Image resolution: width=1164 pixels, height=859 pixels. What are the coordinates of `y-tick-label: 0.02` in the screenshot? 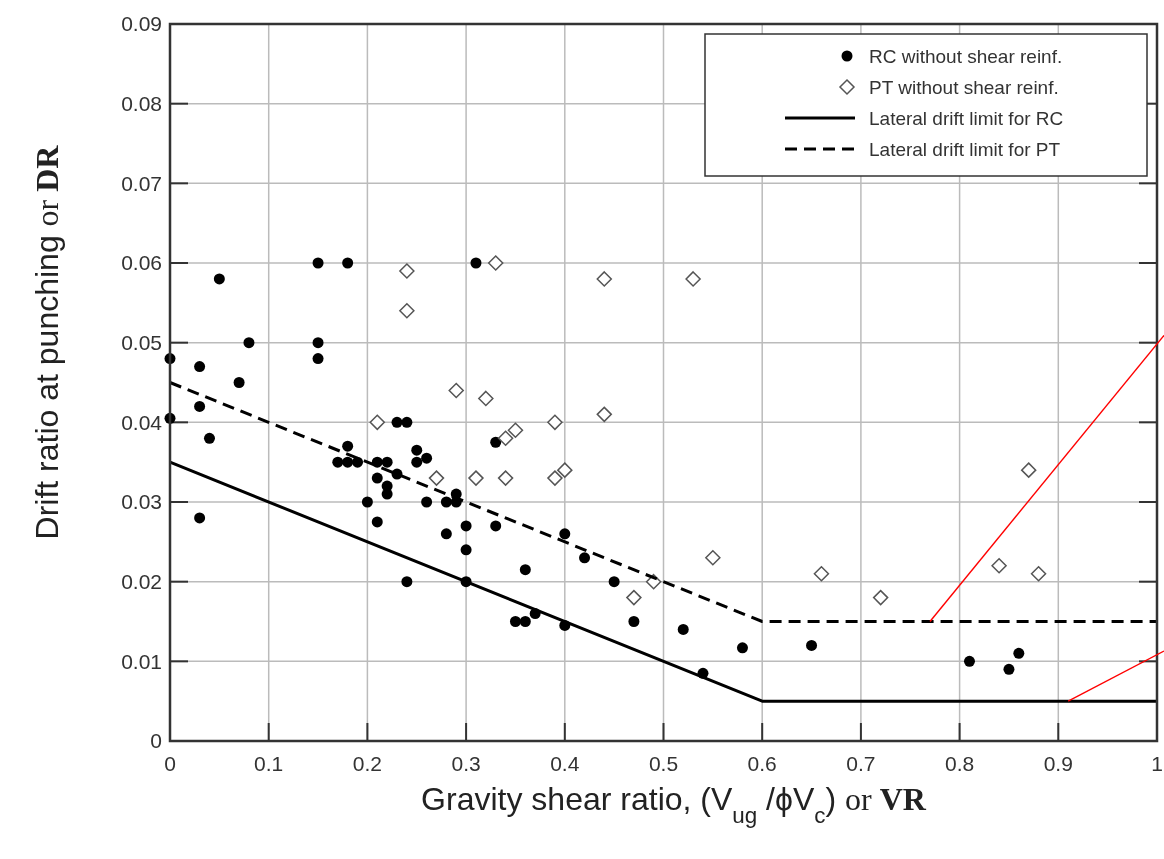 It's located at (141, 582).